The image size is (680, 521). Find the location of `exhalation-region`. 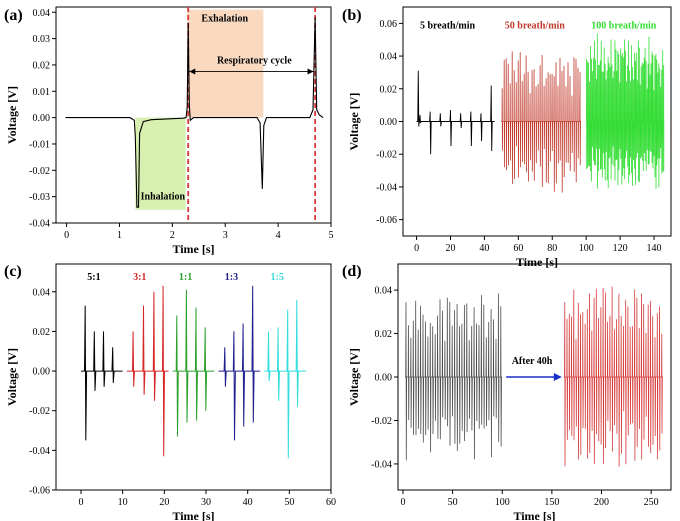

exhalation-region is located at coordinates (225, 63).